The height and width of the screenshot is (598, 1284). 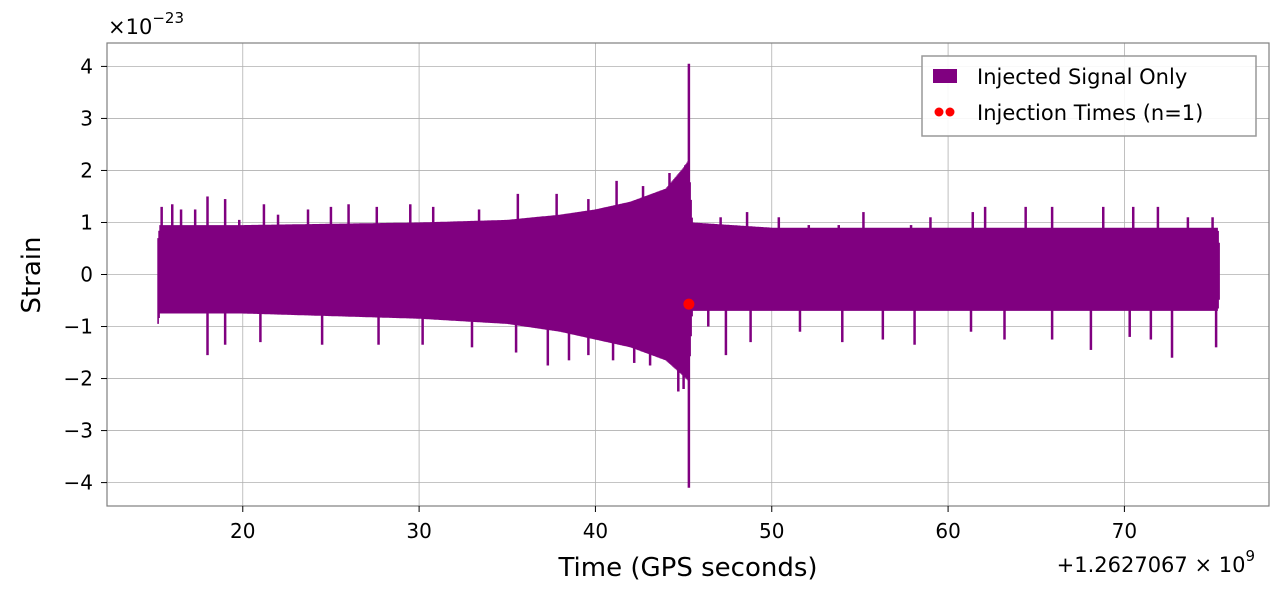 What do you see at coordinates (86, 118) in the screenshot?
I see `y-tick-label: 3` at bounding box center [86, 118].